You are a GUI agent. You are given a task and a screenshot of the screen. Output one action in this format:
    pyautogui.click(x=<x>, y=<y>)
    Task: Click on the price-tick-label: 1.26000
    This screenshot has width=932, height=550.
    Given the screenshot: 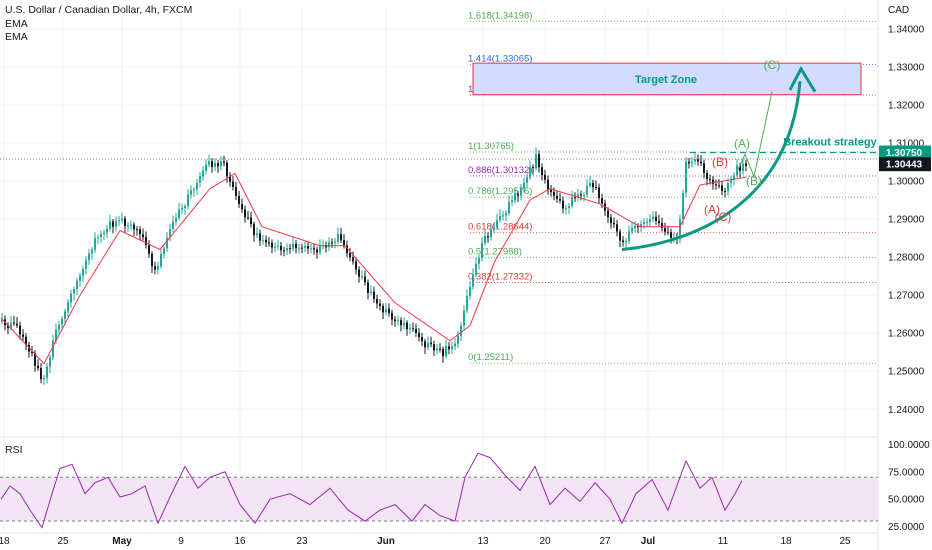 What is the action you would take?
    pyautogui.click(x=906, y=334)
    